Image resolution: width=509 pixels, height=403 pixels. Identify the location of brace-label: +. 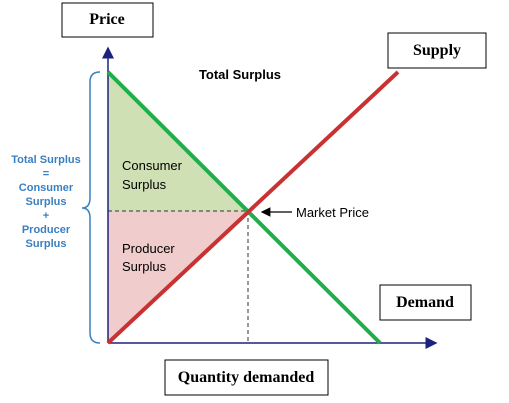
(46, 216).